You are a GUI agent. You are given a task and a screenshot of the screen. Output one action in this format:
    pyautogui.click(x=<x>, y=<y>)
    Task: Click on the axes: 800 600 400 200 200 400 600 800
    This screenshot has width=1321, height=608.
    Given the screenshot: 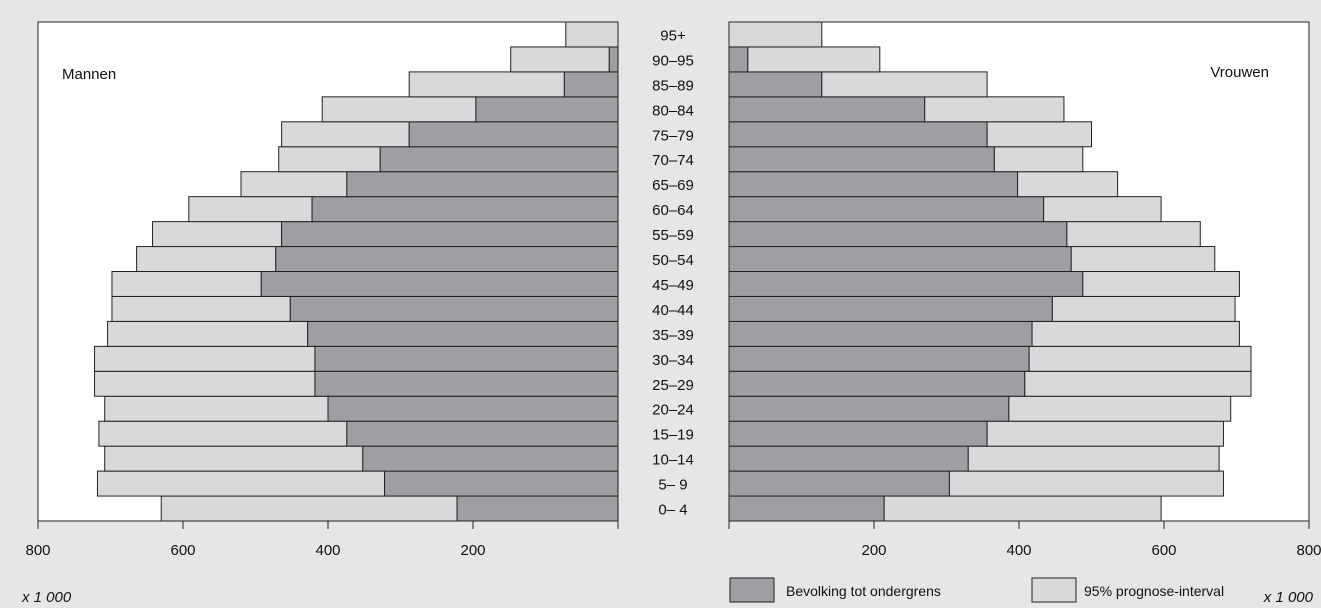 What is the action you would take?
    pyautogui.click(x=673, y=539)
    